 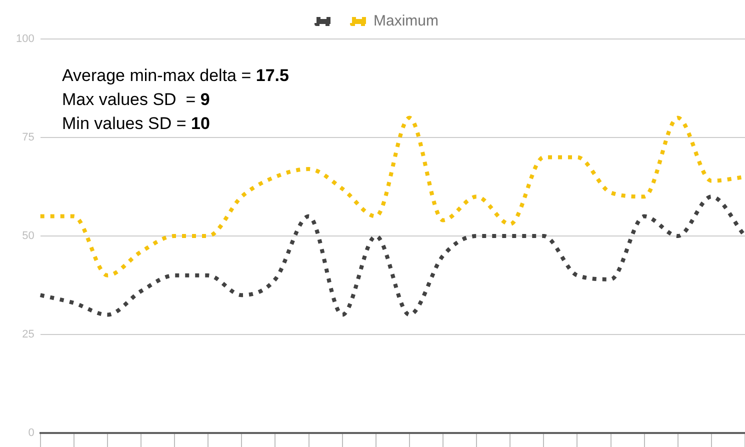 I want to click on legend-label: Maximum, so click(x=406, y=21).